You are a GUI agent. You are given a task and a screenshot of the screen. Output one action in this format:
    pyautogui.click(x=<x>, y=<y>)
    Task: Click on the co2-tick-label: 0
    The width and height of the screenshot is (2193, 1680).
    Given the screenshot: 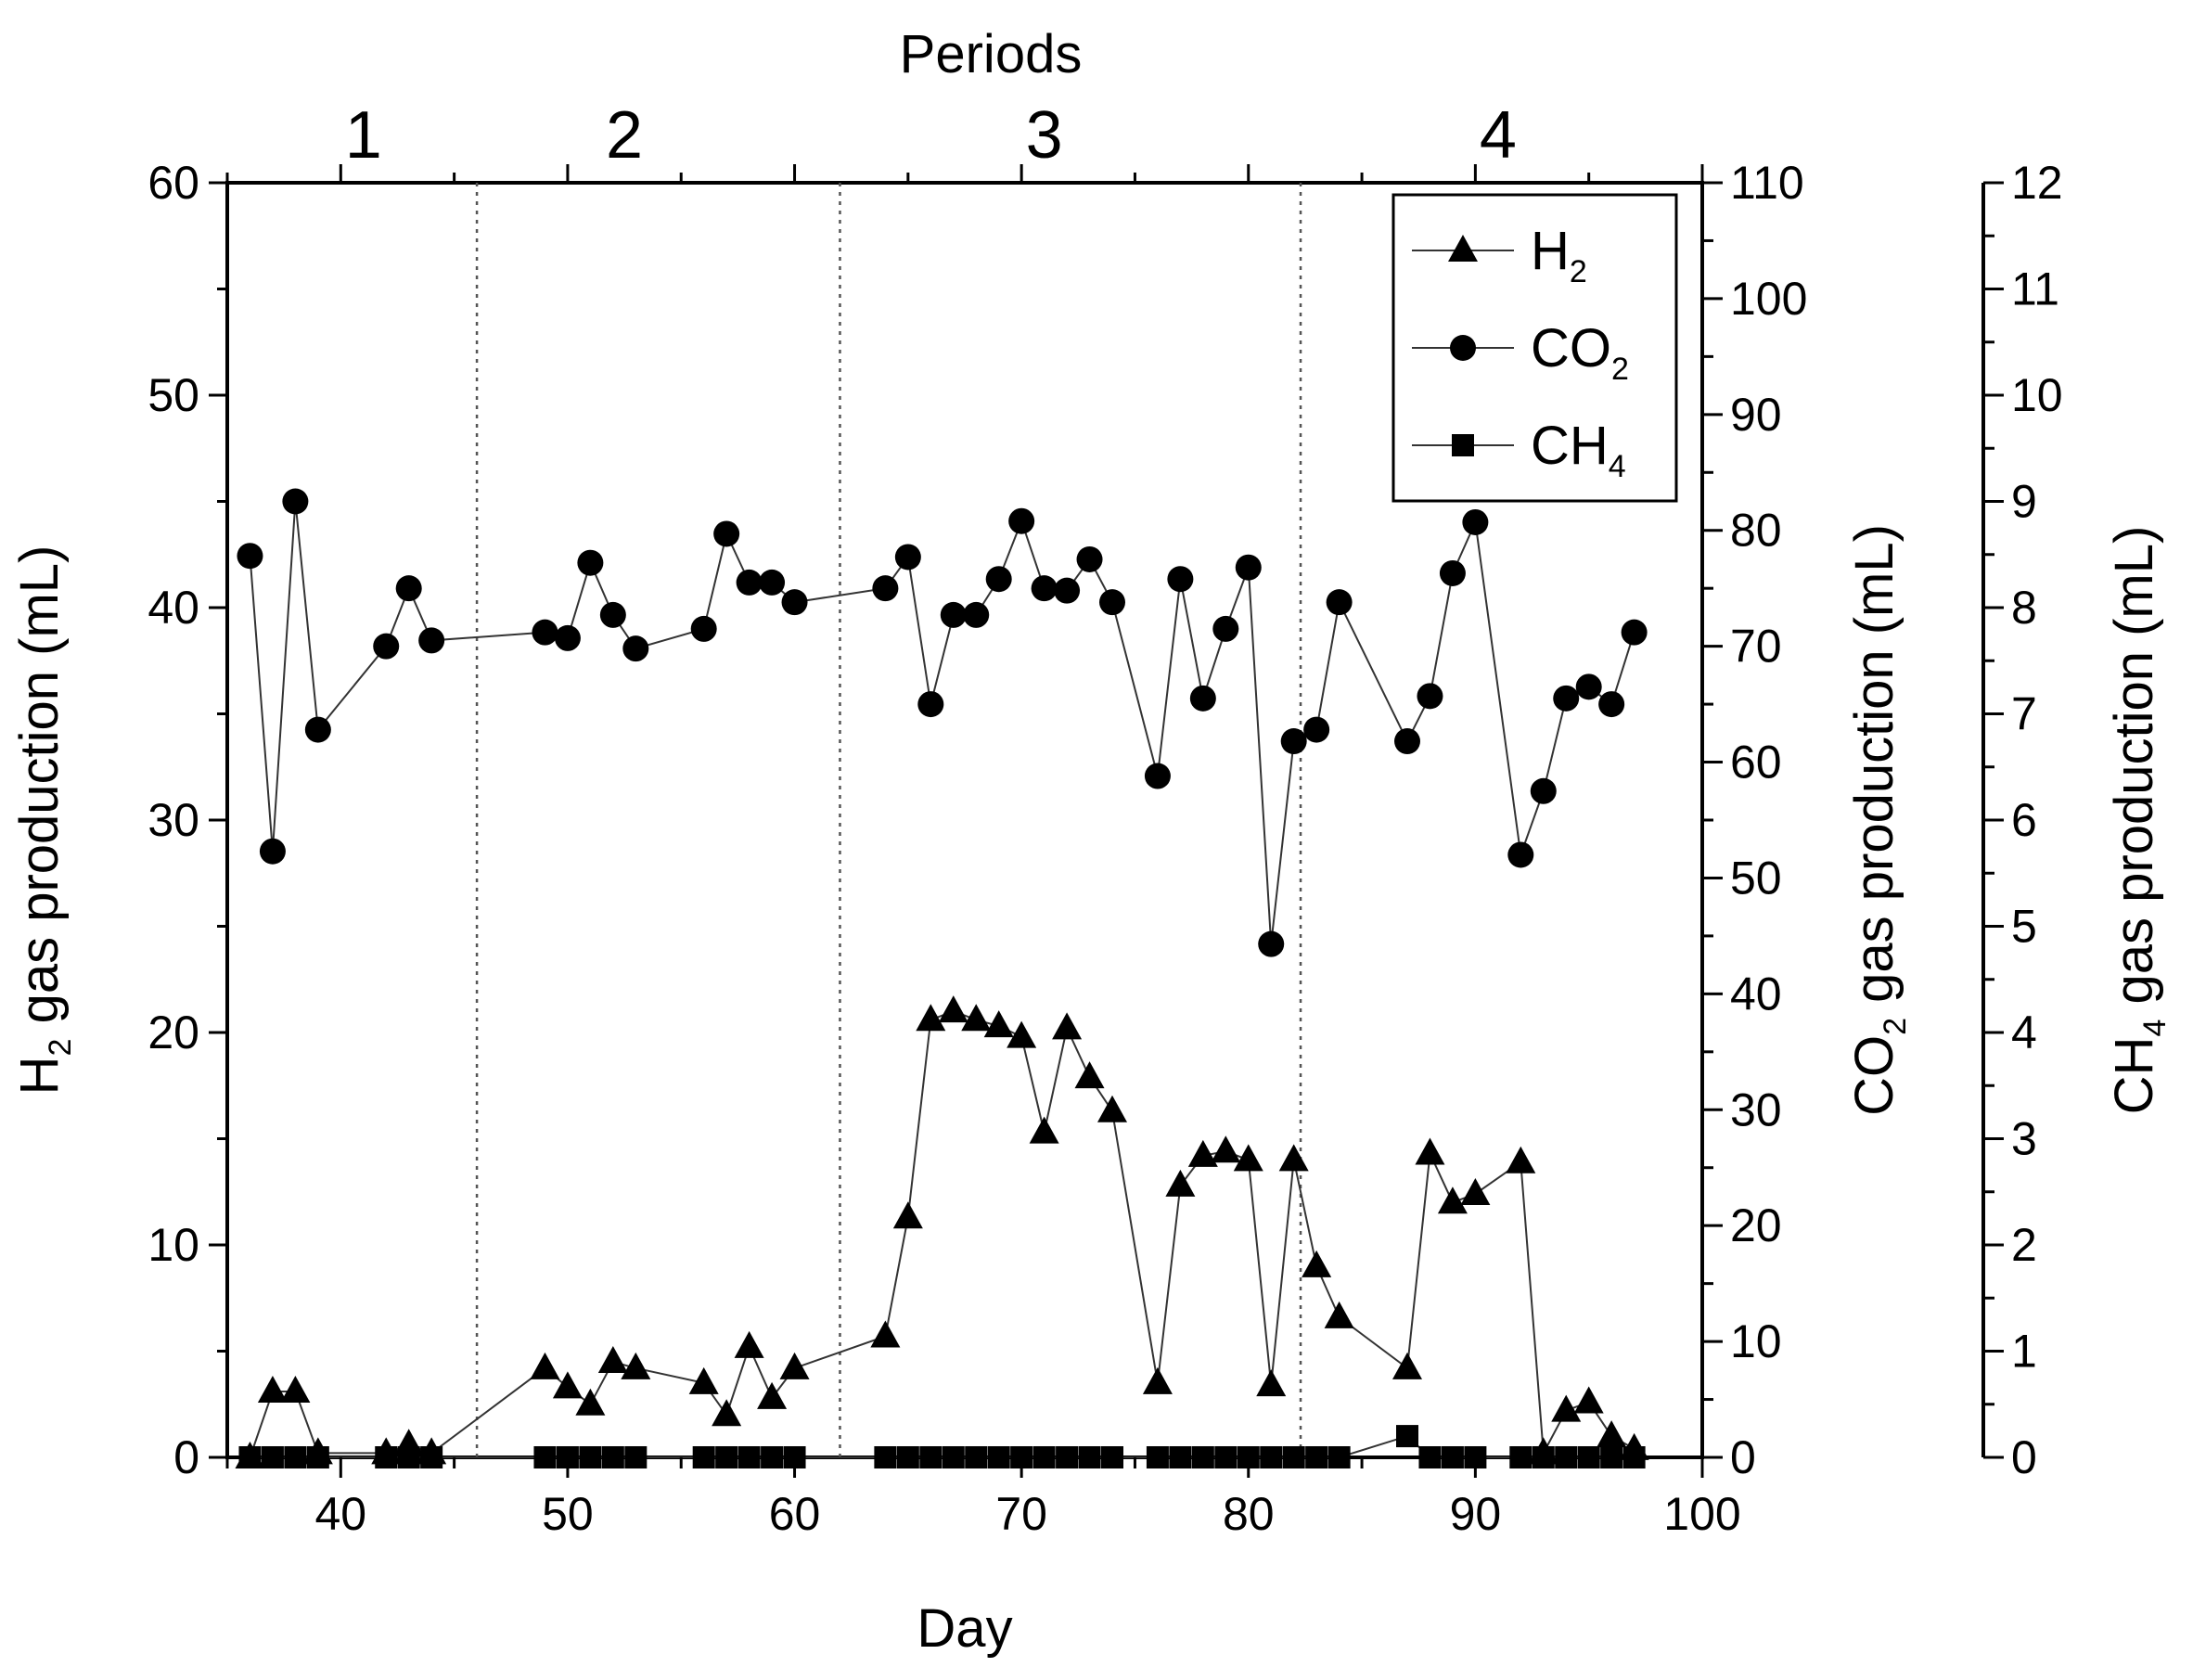 What is the action you would take?
    pyautogui.click(x=1743, y=1457)
    